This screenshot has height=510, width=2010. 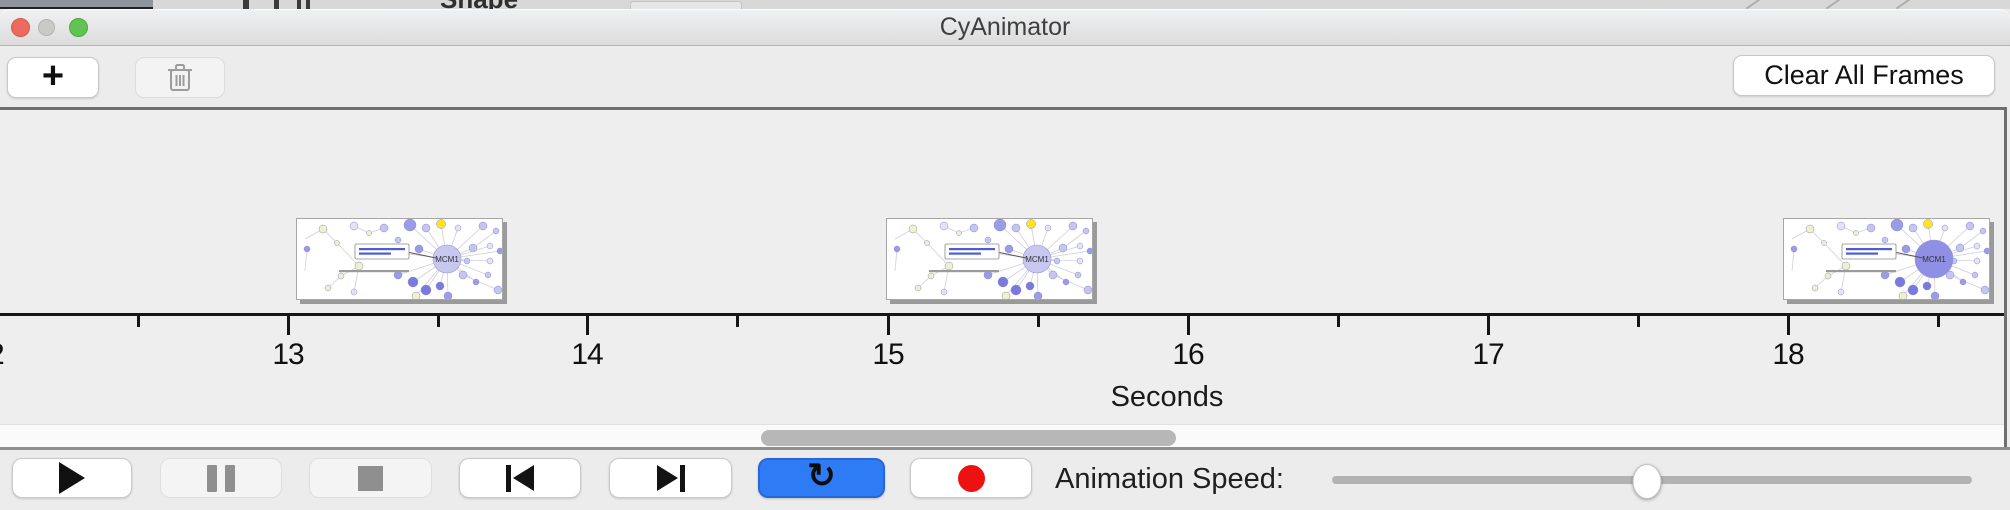 What do you see at coordinates (1167, 397) in the screenshot?
I see `axis-unit-label: Seconds` at bounding box center [1167, 397].